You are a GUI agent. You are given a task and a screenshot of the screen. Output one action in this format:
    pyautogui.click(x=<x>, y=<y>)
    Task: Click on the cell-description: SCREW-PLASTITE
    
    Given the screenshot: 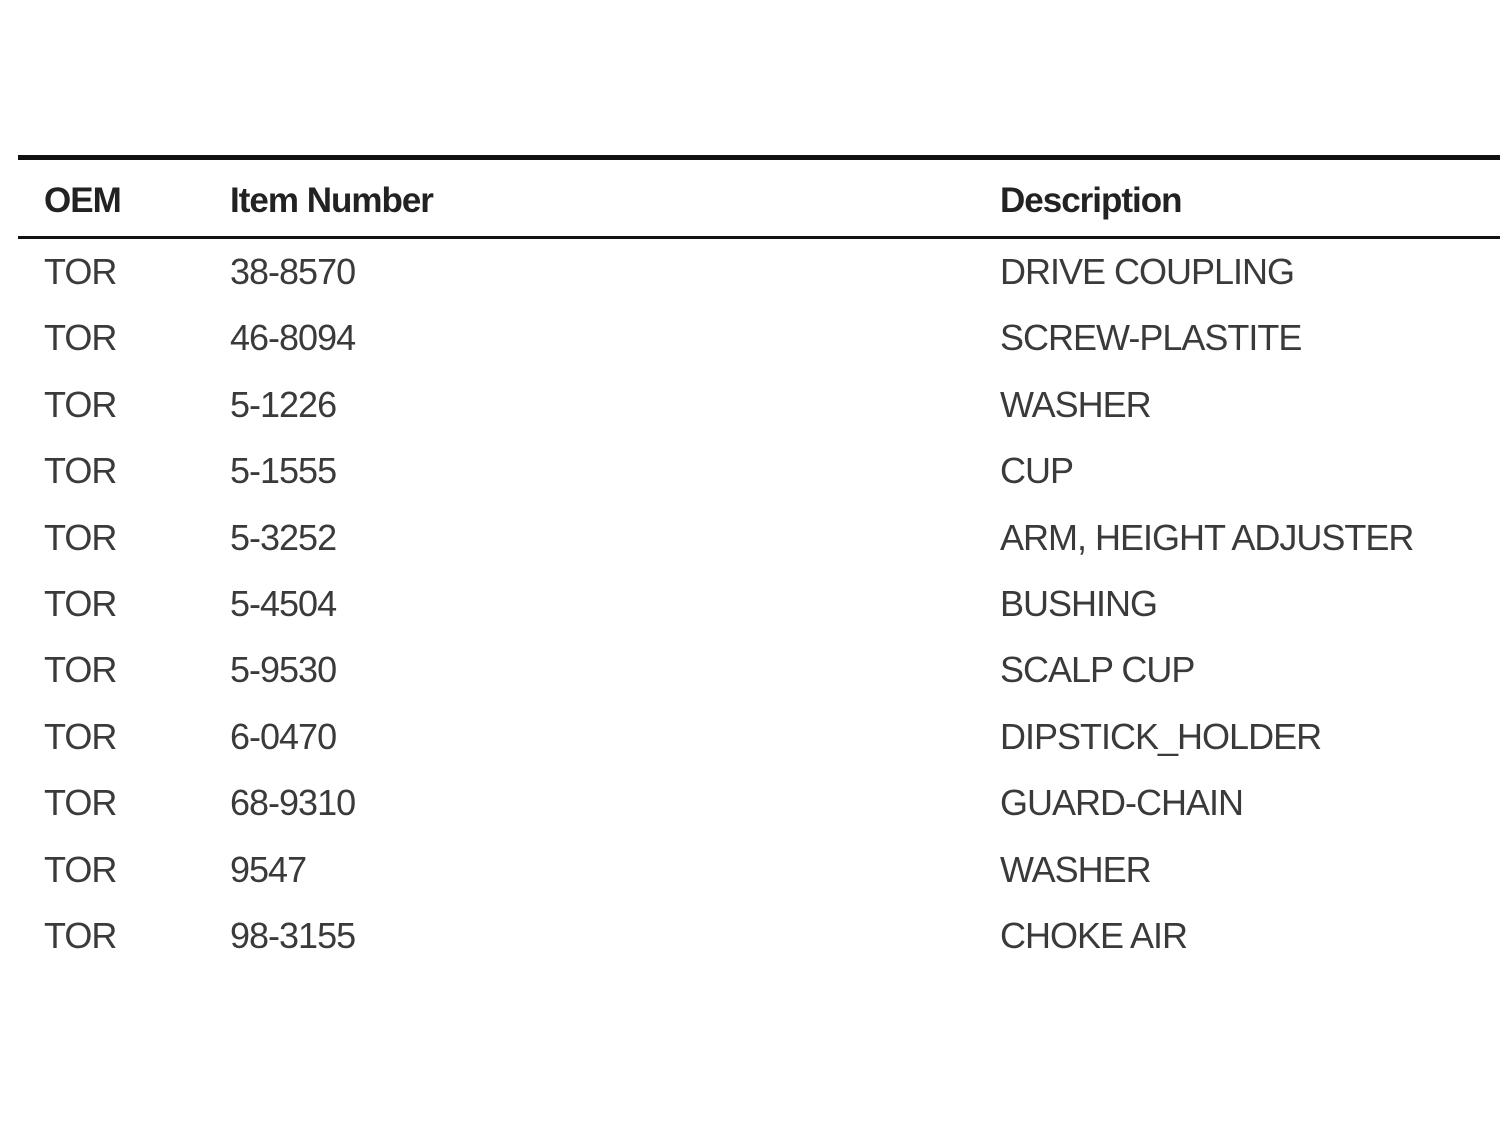 What is the action you would take?
    pyautogui.click(x=1151, y=338)
    